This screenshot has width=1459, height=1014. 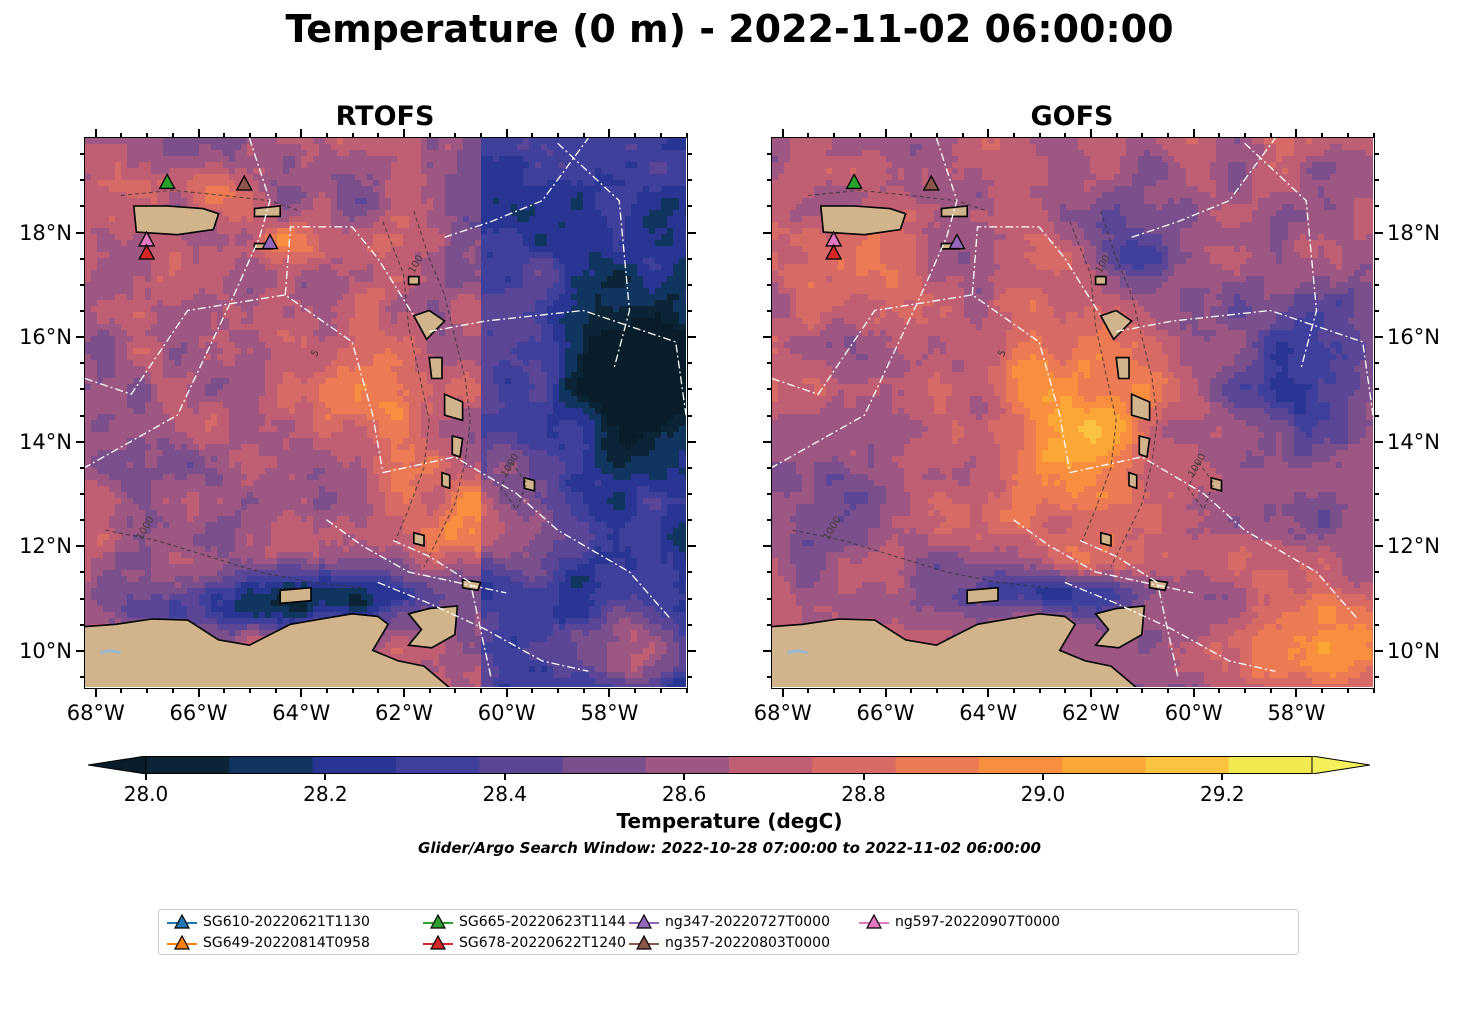 I want to click on land, so click(x=997, y=446).